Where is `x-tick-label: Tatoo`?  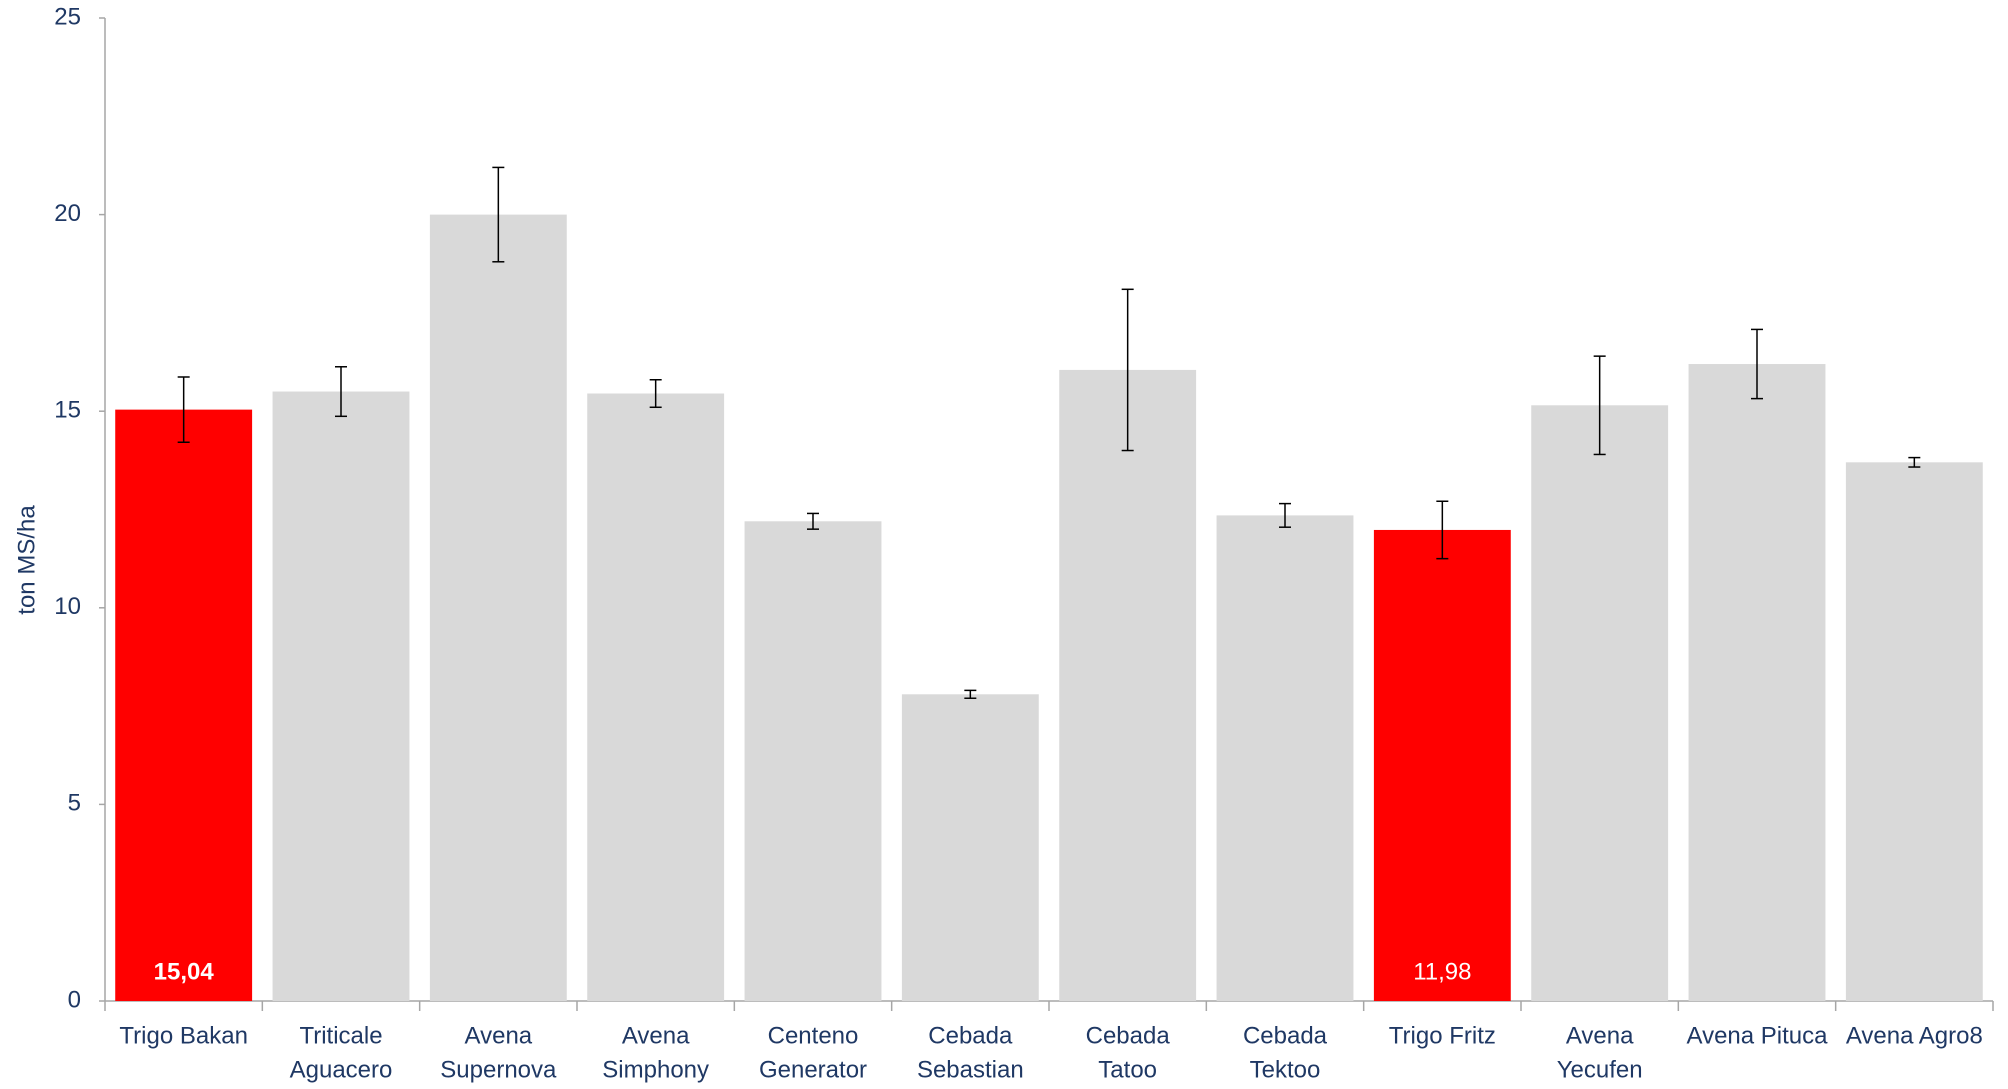
x-tick-label: Tatoo is located at coordinates (1127, 1069).